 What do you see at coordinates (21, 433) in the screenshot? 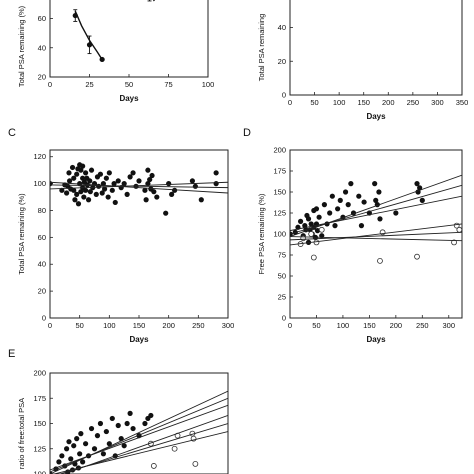
I see `y-axis-title: ratio of free:total PSA` at bounding box center [21, 433].